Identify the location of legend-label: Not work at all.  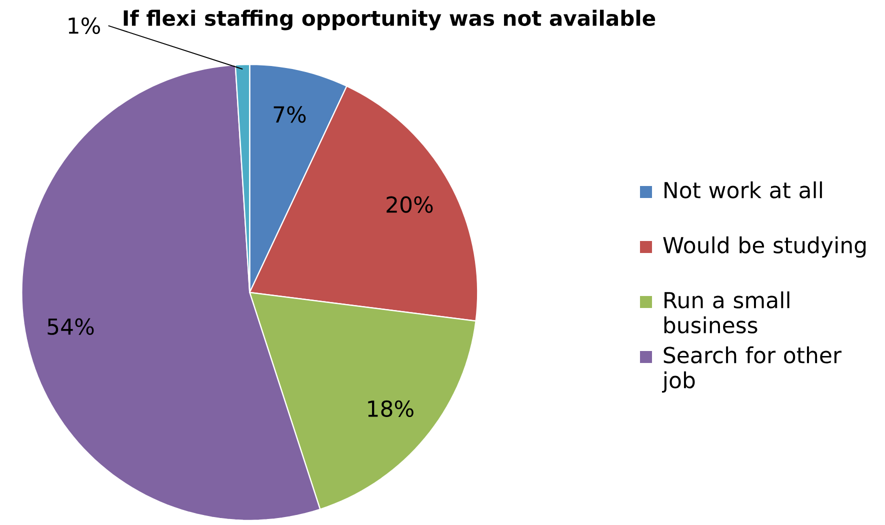
(743, 189).